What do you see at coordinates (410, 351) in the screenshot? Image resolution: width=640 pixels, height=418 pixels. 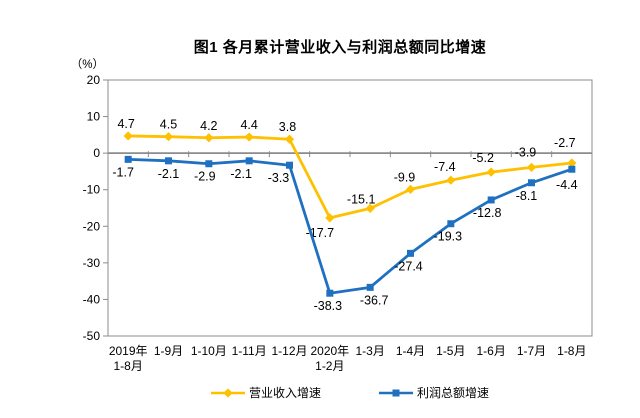 I see `category-label-7: 1-4月` at bounding box center [410, 351].